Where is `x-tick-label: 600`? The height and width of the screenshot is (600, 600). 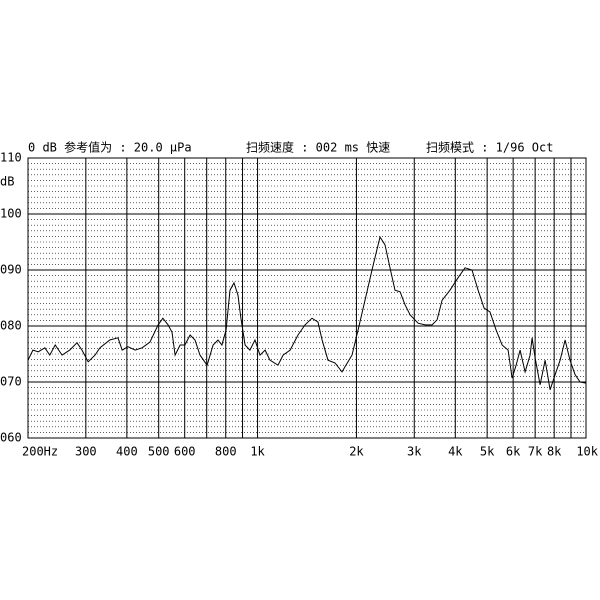
x-tick-label: 600 is located at coordinates (185, 452).